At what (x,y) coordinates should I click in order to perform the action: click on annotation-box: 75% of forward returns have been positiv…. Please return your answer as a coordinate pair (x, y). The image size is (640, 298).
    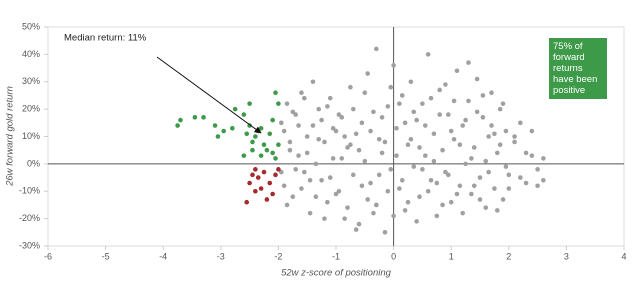
    Looking at the image, I should click on (578, 68).